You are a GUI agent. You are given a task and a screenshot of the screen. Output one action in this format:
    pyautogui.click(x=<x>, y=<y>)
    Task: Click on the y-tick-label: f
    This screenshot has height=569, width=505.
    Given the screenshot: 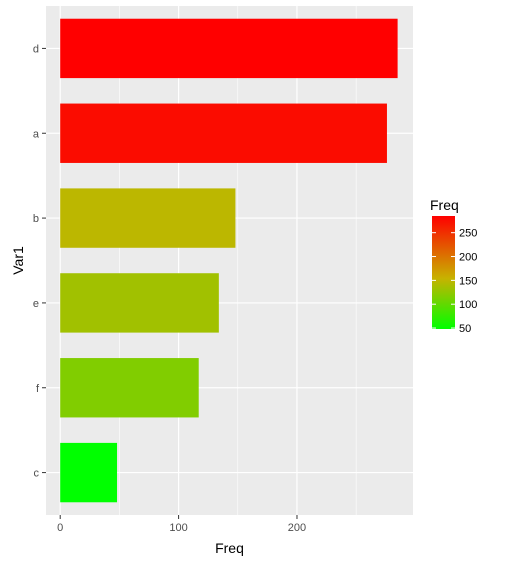 What is the action you would take?
    pyautogui.click(x=38, y=389)
    